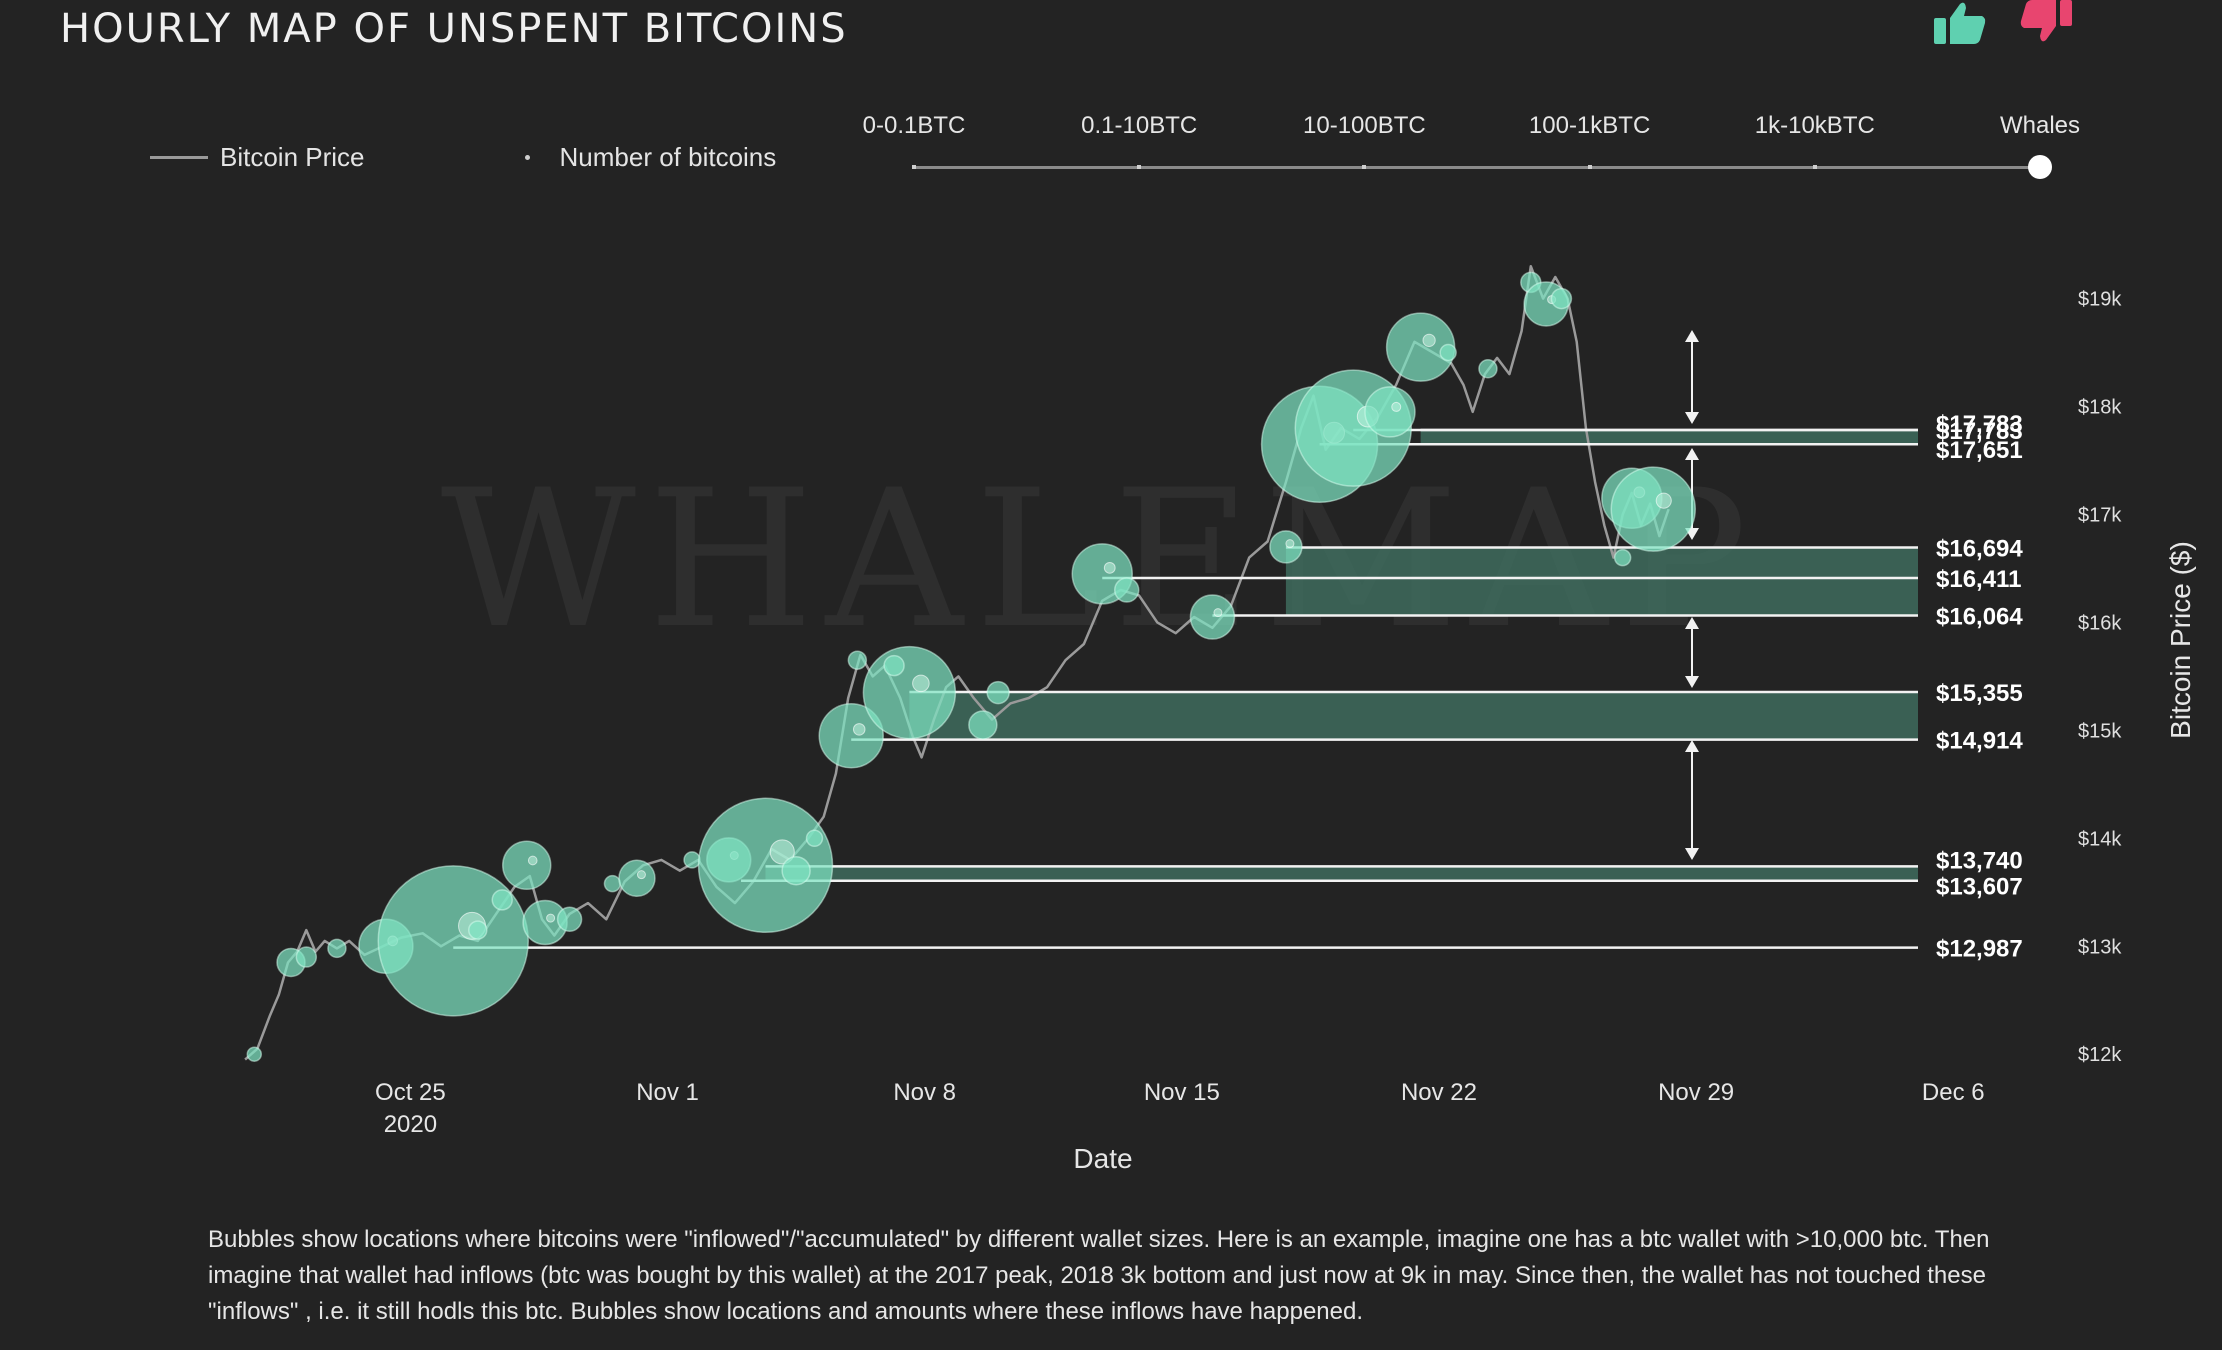 This screenshot has height=1350, width=2222. Describe the element at coordinates (1979, 549) in the screenshot. I see `level-label: $16,694` at that location.